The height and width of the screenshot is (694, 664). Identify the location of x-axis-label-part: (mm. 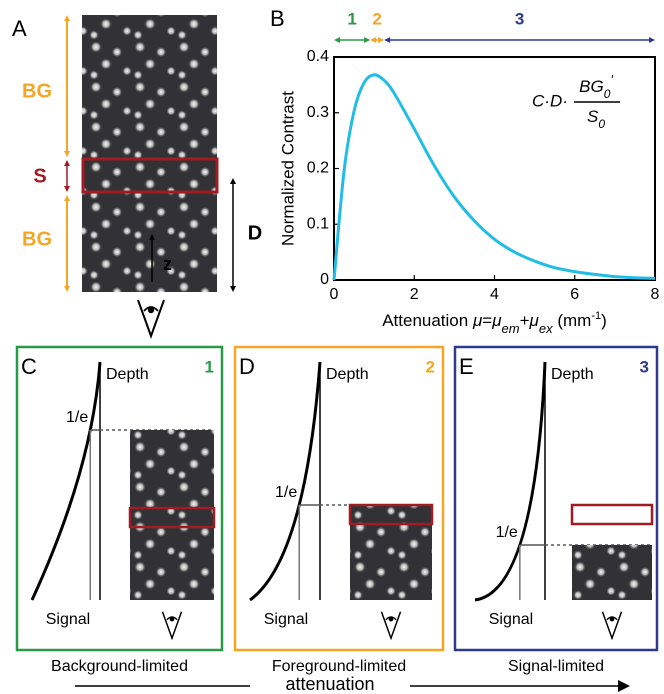
(572, 320).